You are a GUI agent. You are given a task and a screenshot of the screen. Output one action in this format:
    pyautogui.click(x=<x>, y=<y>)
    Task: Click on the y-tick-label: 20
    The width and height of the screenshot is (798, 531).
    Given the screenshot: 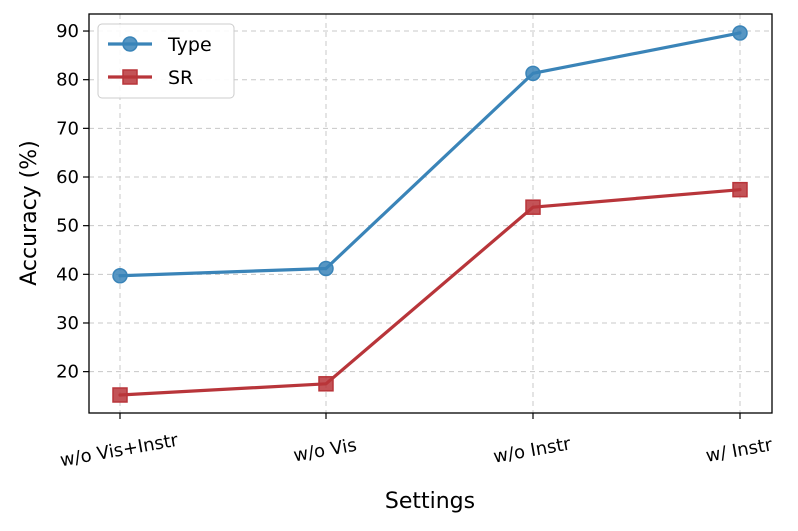 What is the action you would take?
    pyautogui.click(x=67, y=372)
    